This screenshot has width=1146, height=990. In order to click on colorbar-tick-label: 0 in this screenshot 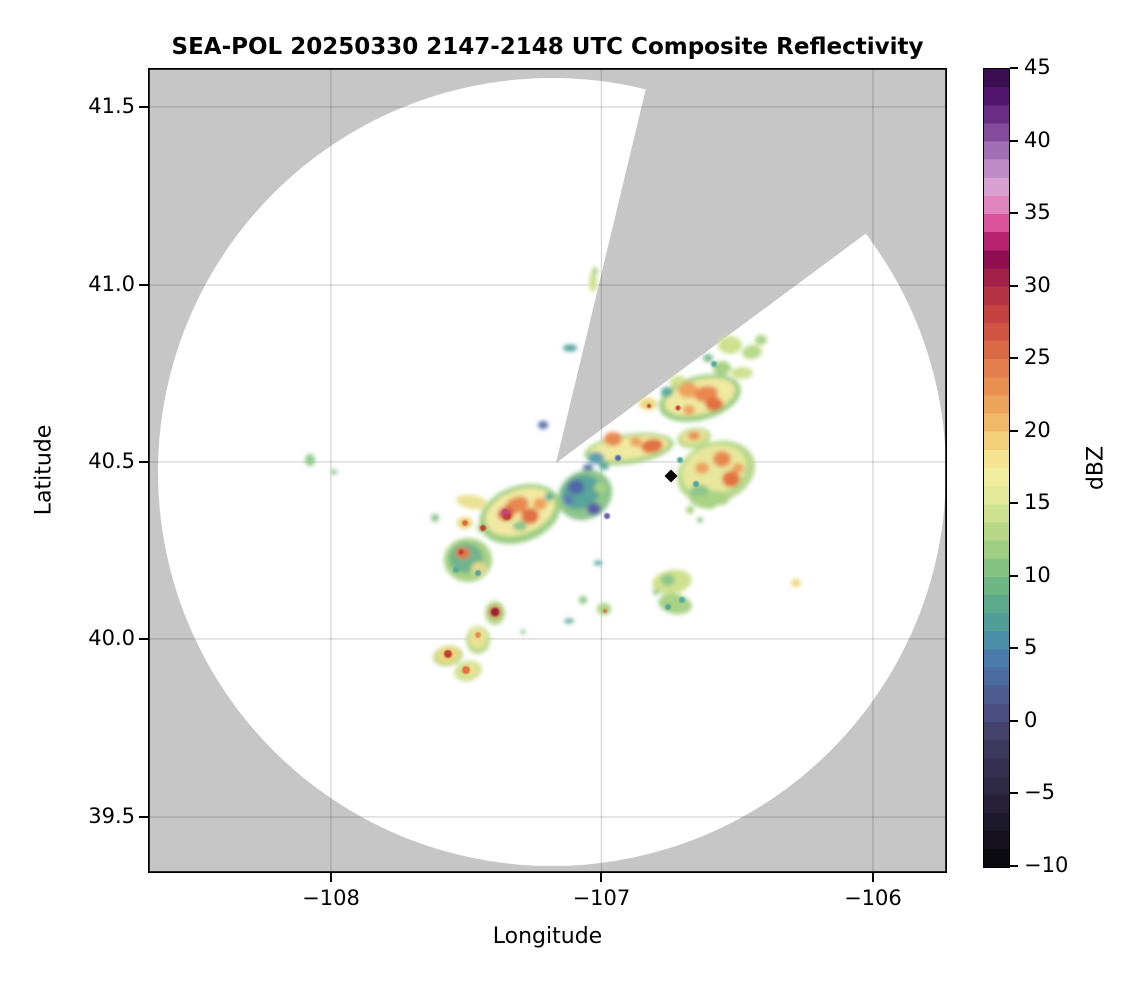, I will do `click(1031, 719)`.